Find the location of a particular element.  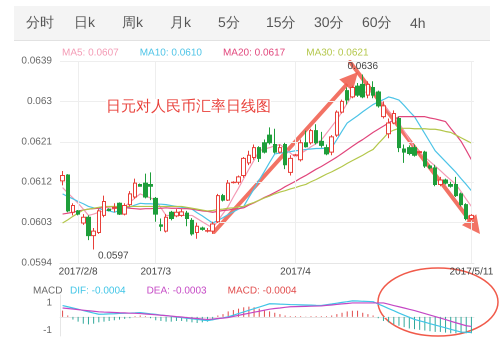

y-tick-label: 0.0621 is located at coordinates (36, 142).